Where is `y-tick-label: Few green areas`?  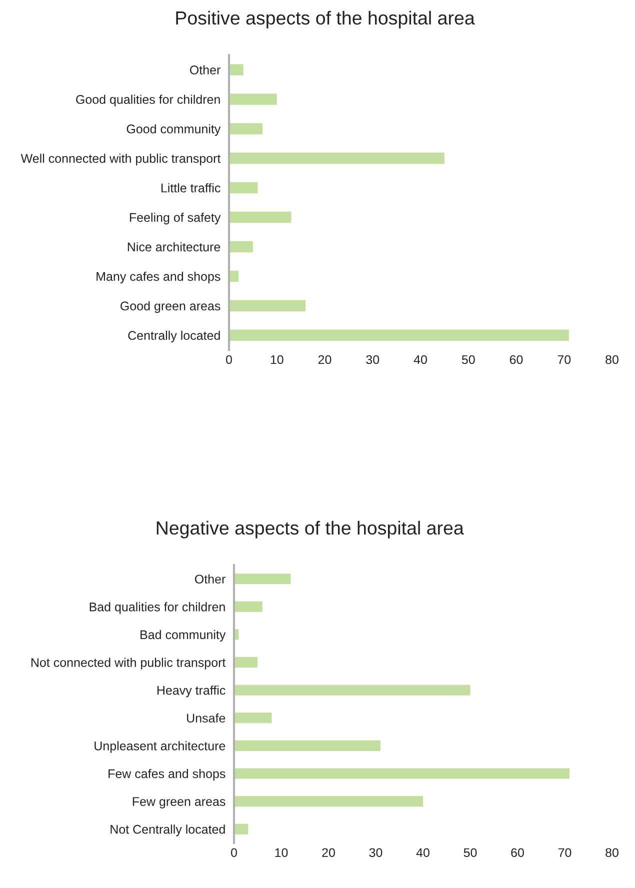 y-tick-label: Few green areas is located at coordinates (179, 802).